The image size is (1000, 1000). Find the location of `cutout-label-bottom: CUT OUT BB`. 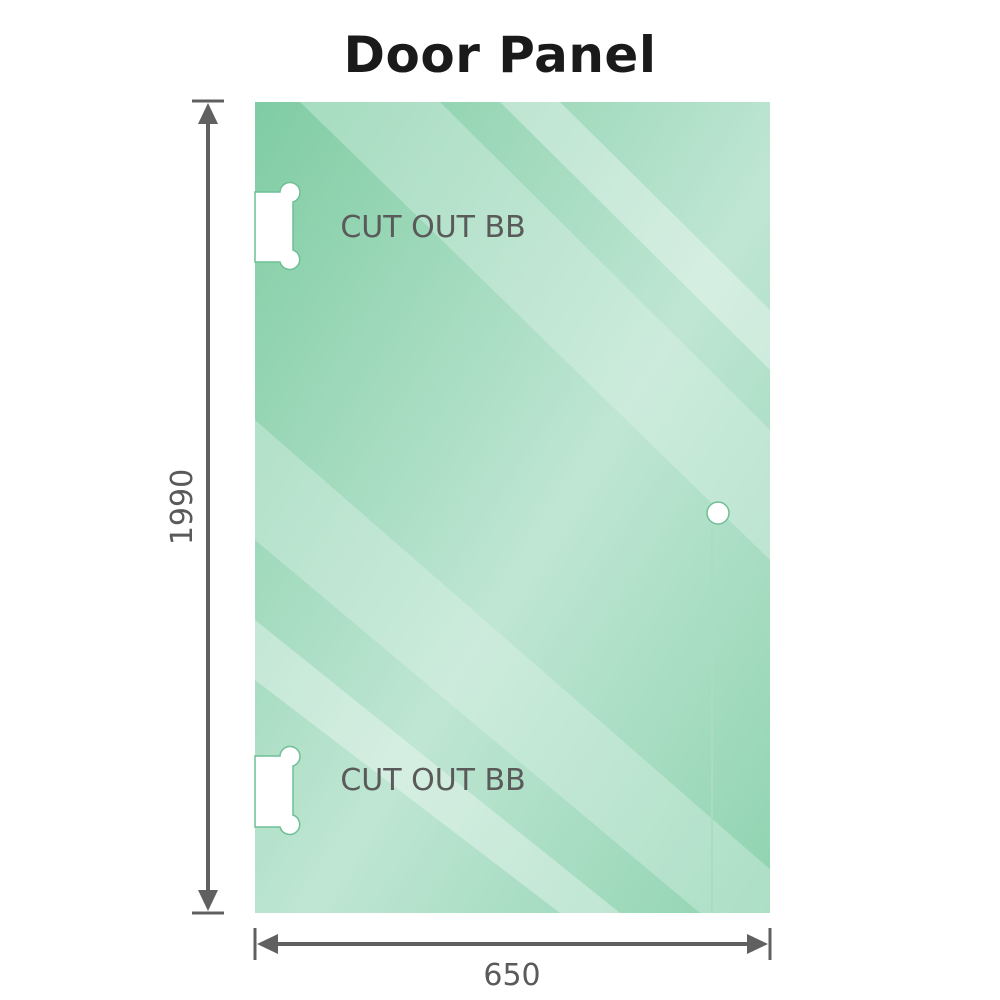

cutout-label-bottom: CUT OUT BB is located at coordinates (432, 780).